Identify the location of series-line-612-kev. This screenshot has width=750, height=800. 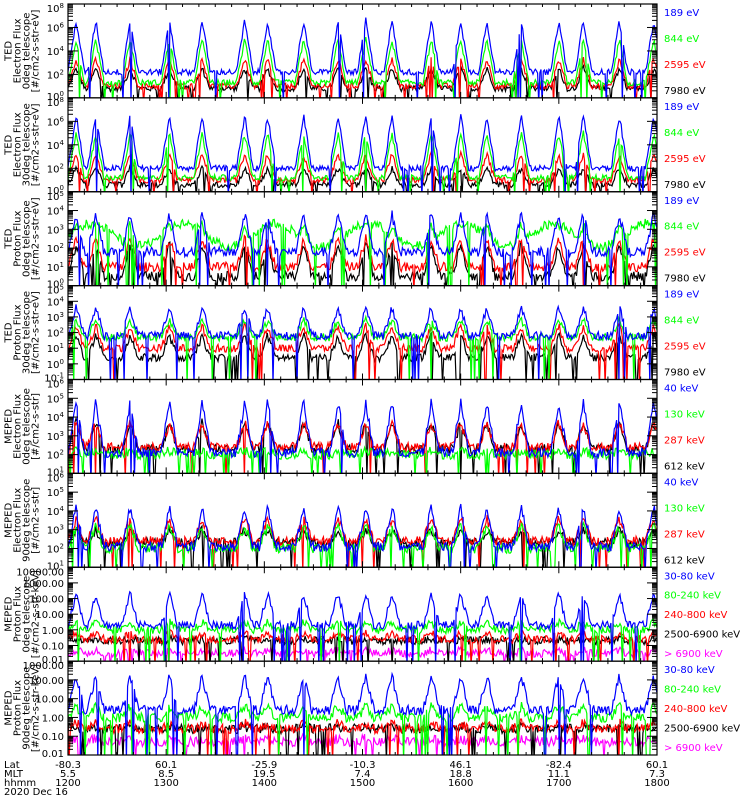
(362, 546).